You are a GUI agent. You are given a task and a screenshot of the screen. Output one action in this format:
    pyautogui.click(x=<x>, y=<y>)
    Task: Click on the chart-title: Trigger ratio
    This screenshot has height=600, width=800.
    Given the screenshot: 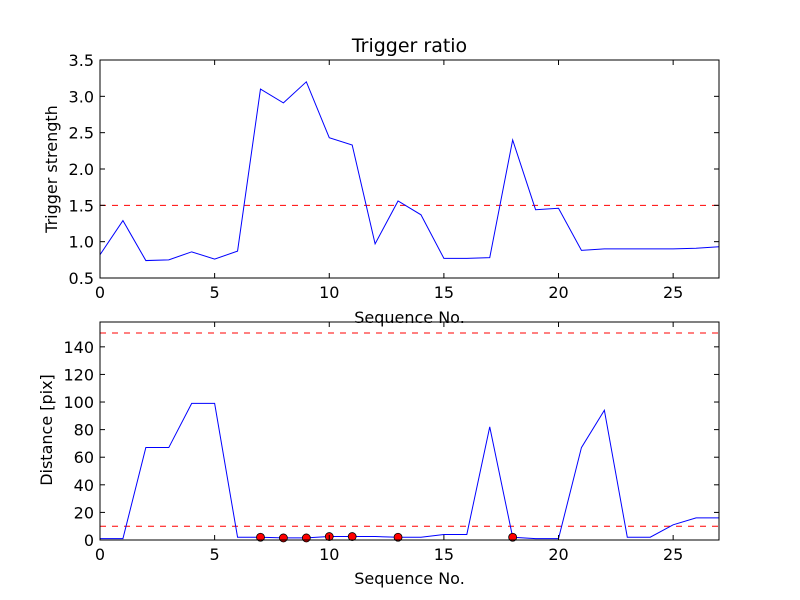 What is the action you would take?
    pyautogui.click(x=409, y=46)
    